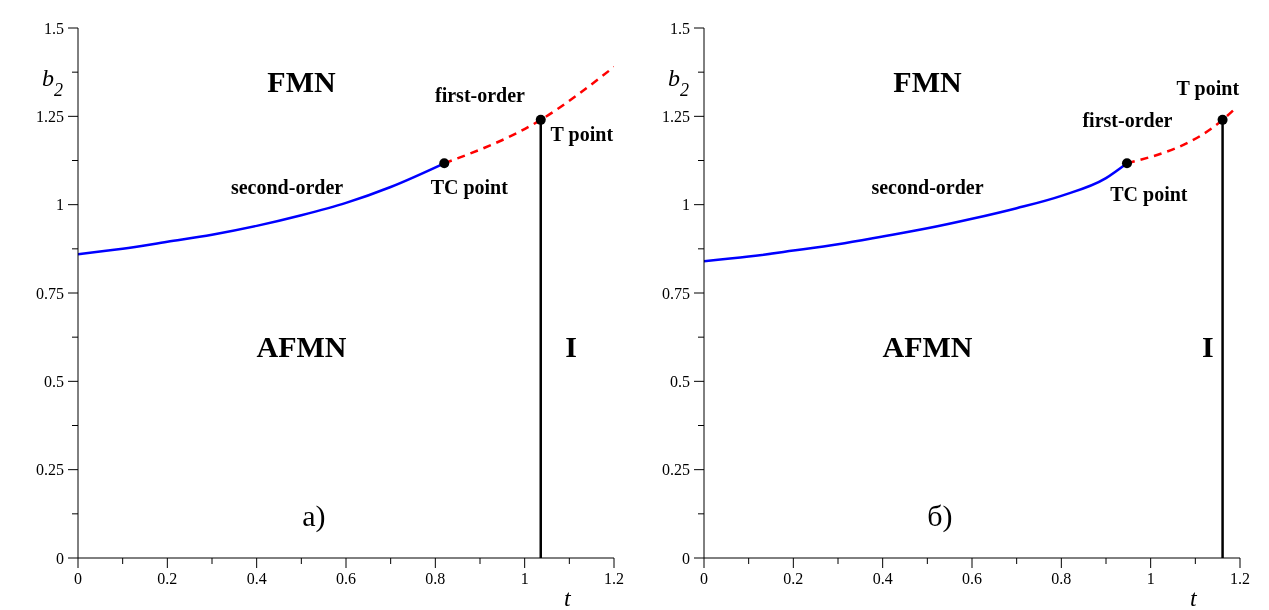 The image size is (1269, 610). I want to click on annotation: а), so click(314, 516).